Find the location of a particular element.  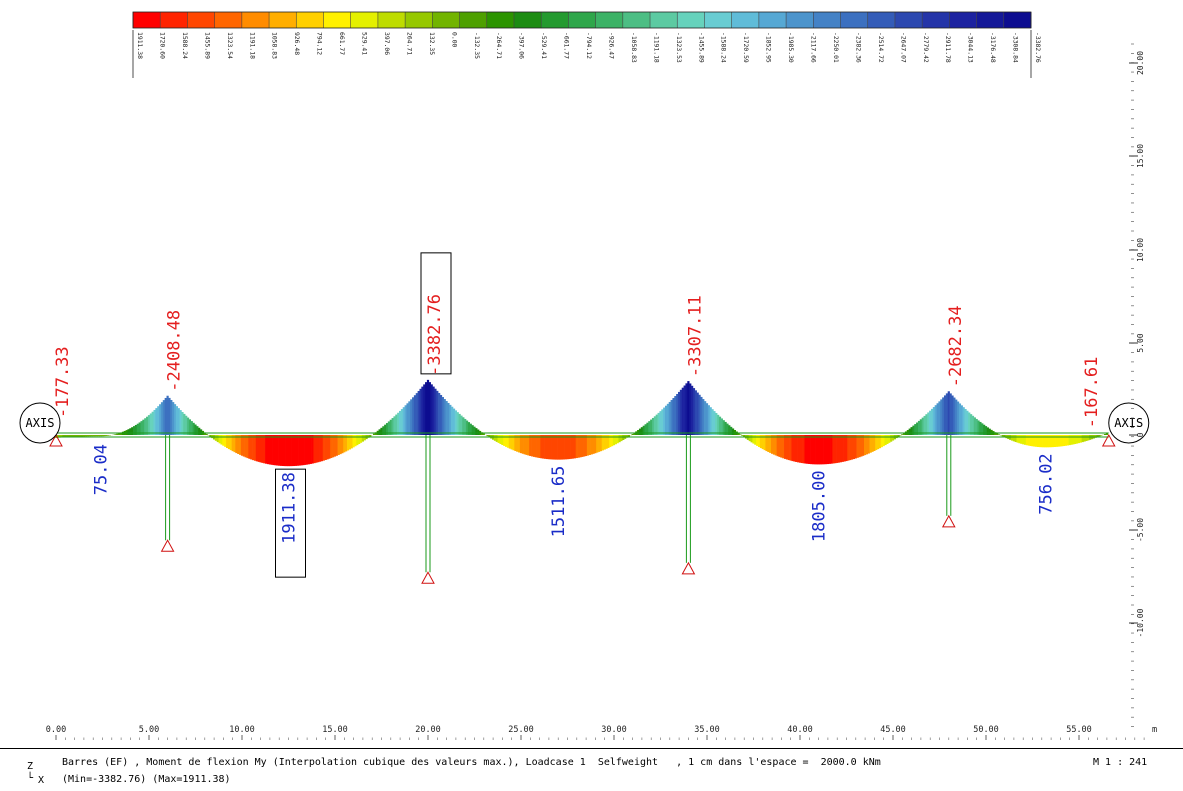

x-tick-label: 10.00 is located at coordinates (242, 730).